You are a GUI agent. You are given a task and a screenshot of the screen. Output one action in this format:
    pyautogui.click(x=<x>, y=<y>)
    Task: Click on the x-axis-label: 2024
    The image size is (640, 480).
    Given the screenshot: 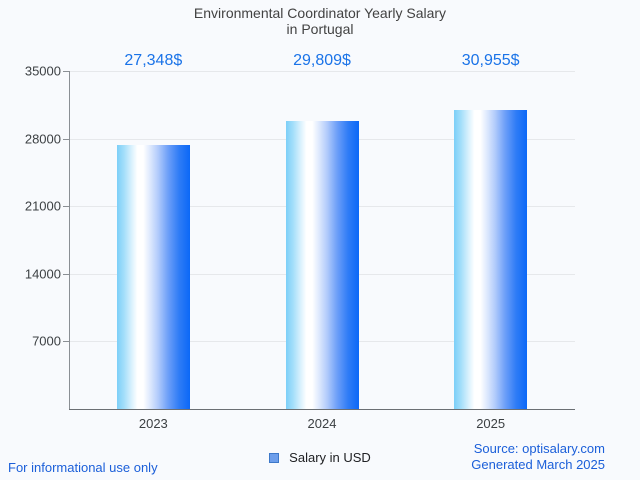 What is the action you would take?
    pyautogui.click(x=322, y=423)
    